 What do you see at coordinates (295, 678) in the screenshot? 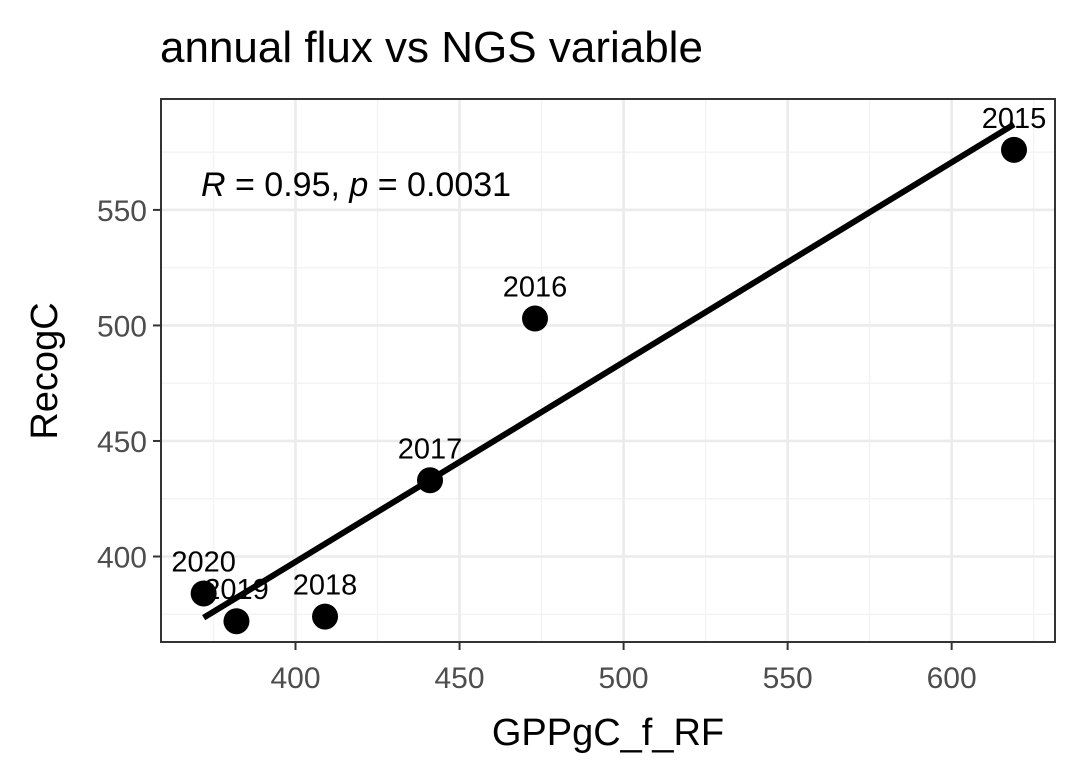
I see `x-tick-label: 400` at bounding box center [295, 678].